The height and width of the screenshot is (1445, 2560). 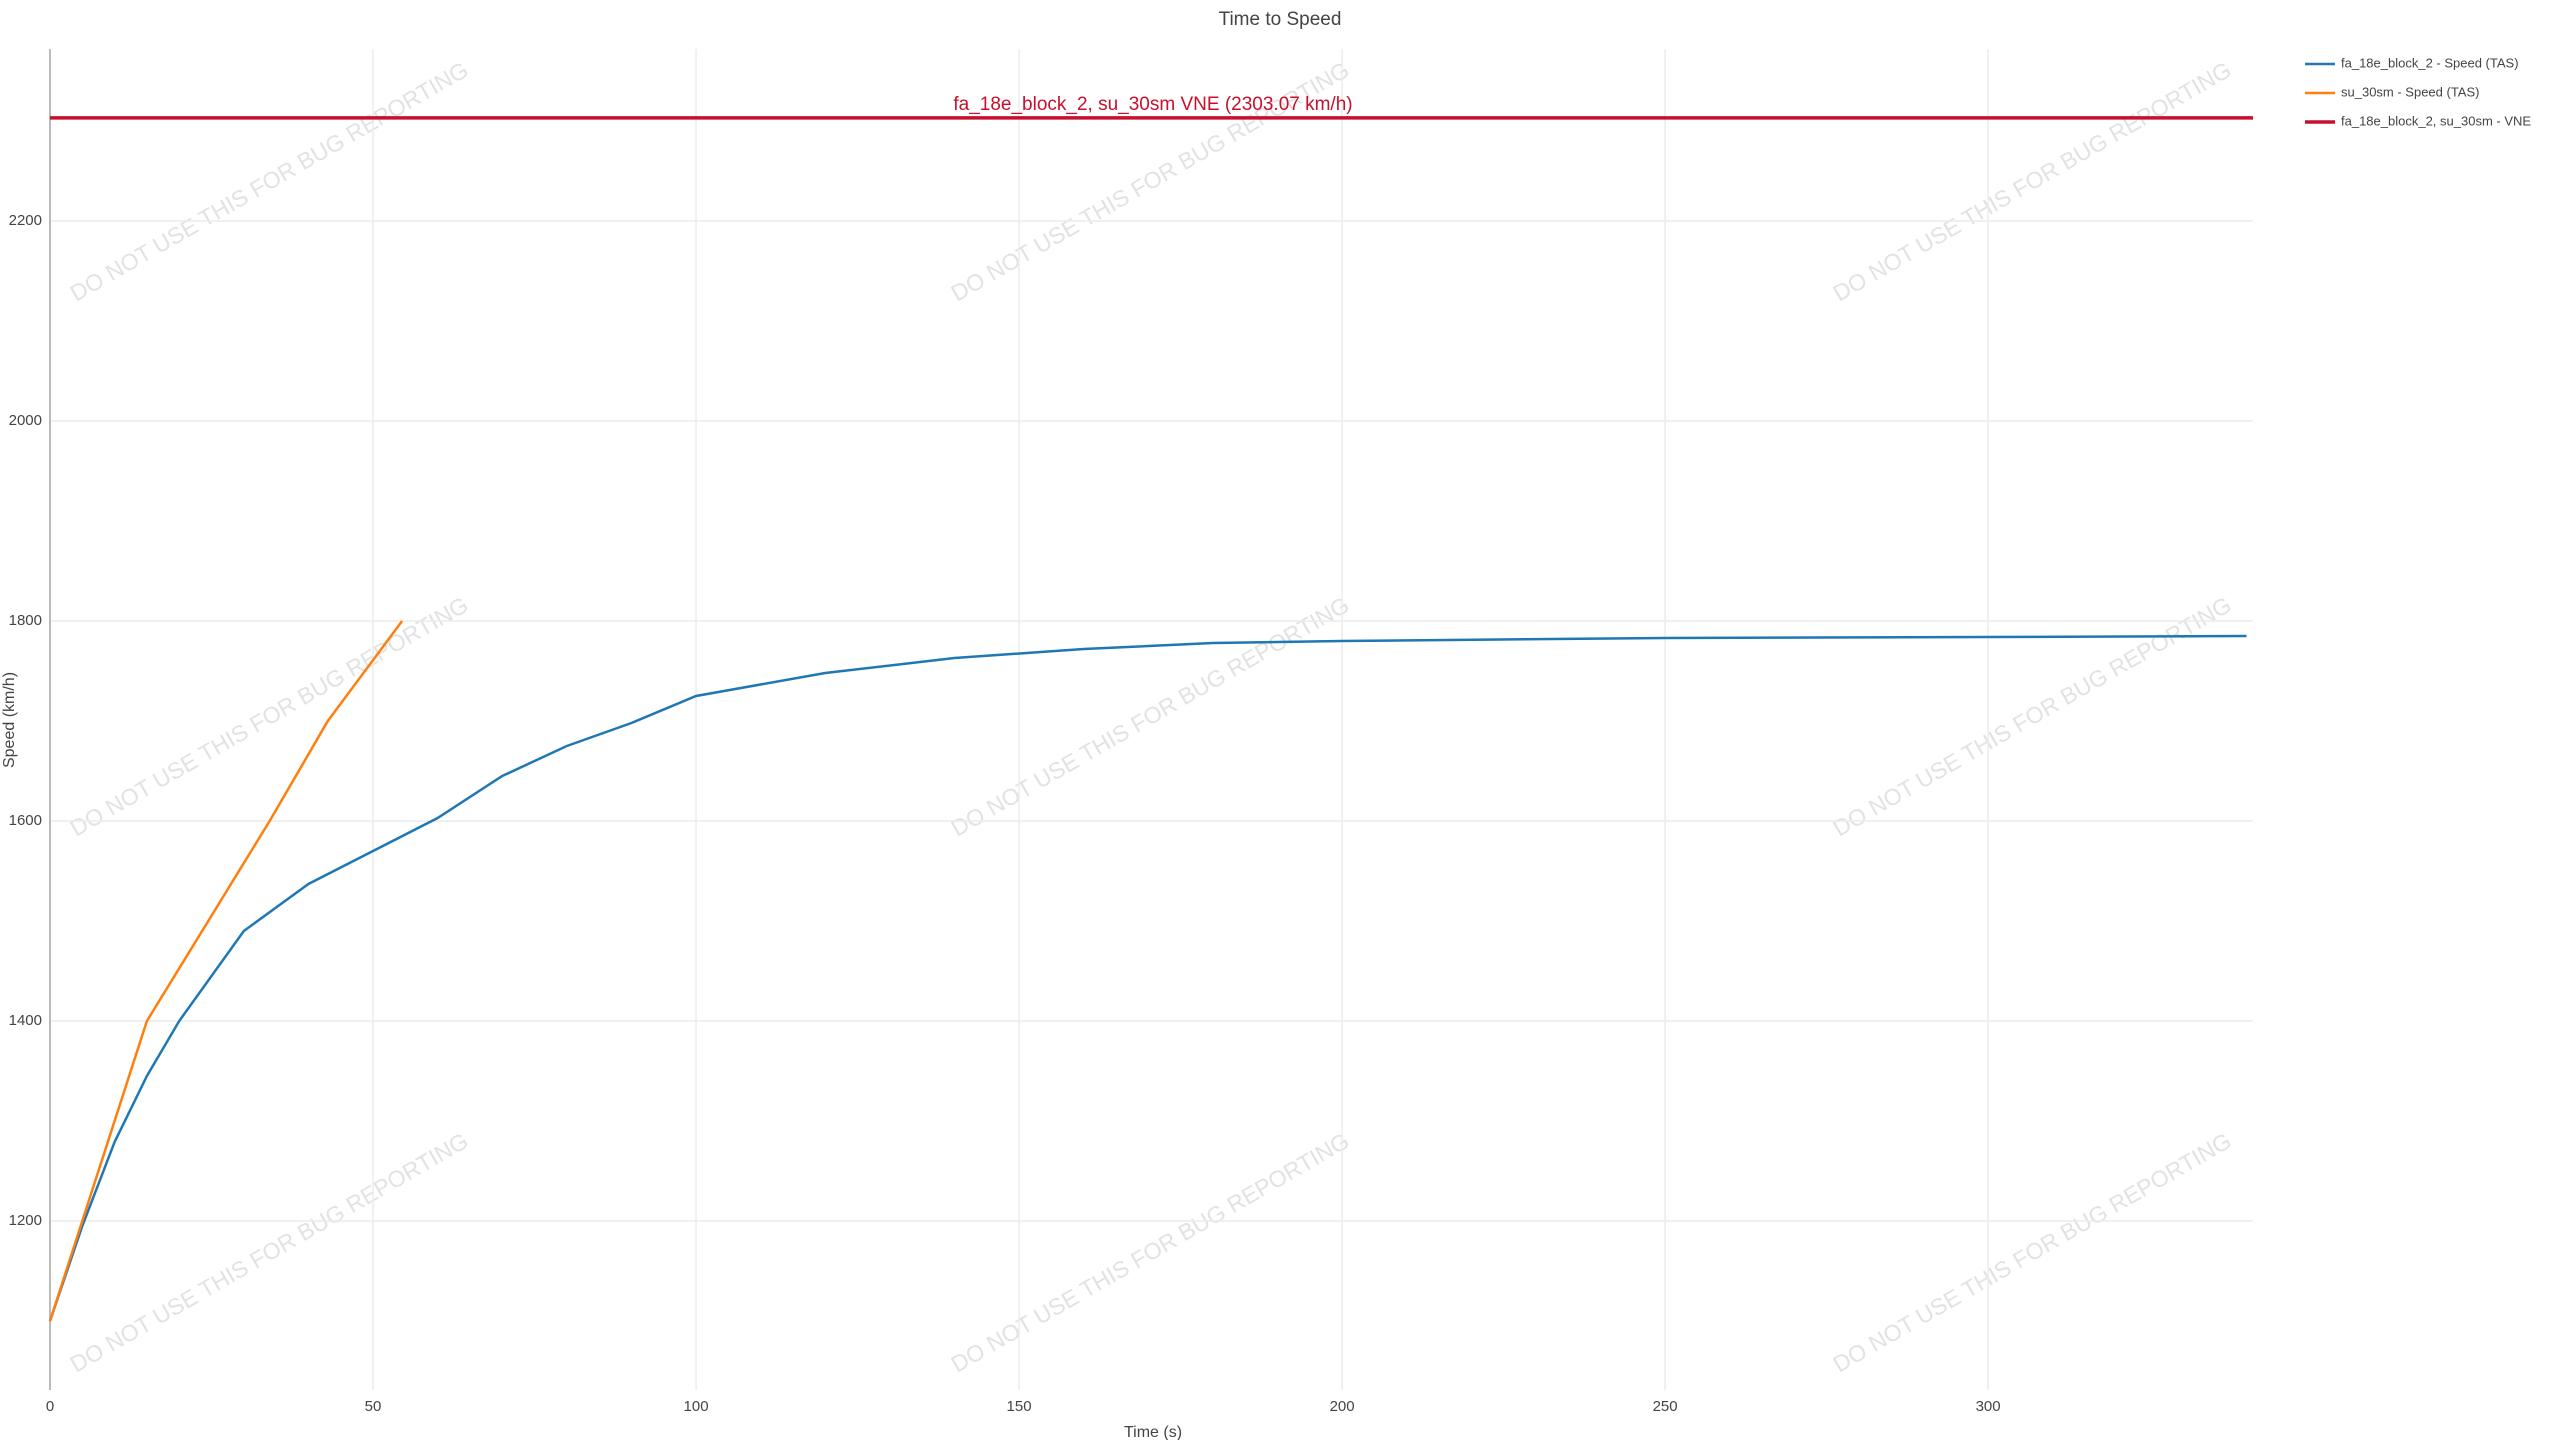 I want to click on y-tick-label: 1800, so click(x=25, y=620).